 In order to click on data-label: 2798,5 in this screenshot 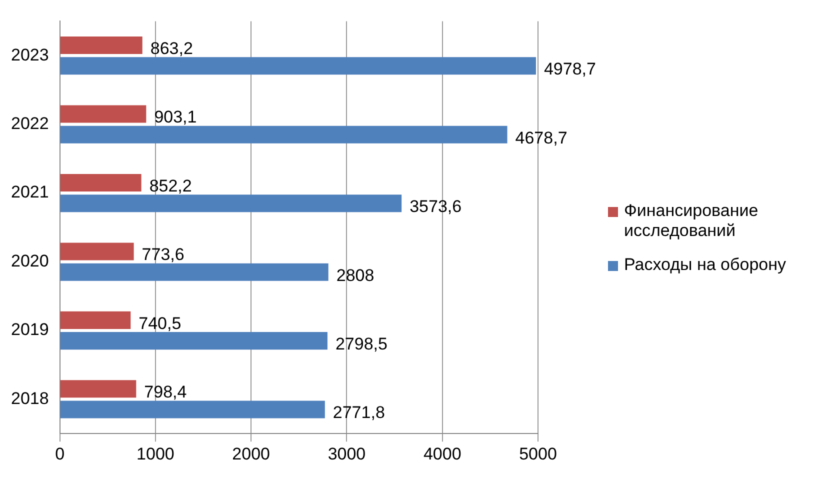, I will do `click(361, 344)`.